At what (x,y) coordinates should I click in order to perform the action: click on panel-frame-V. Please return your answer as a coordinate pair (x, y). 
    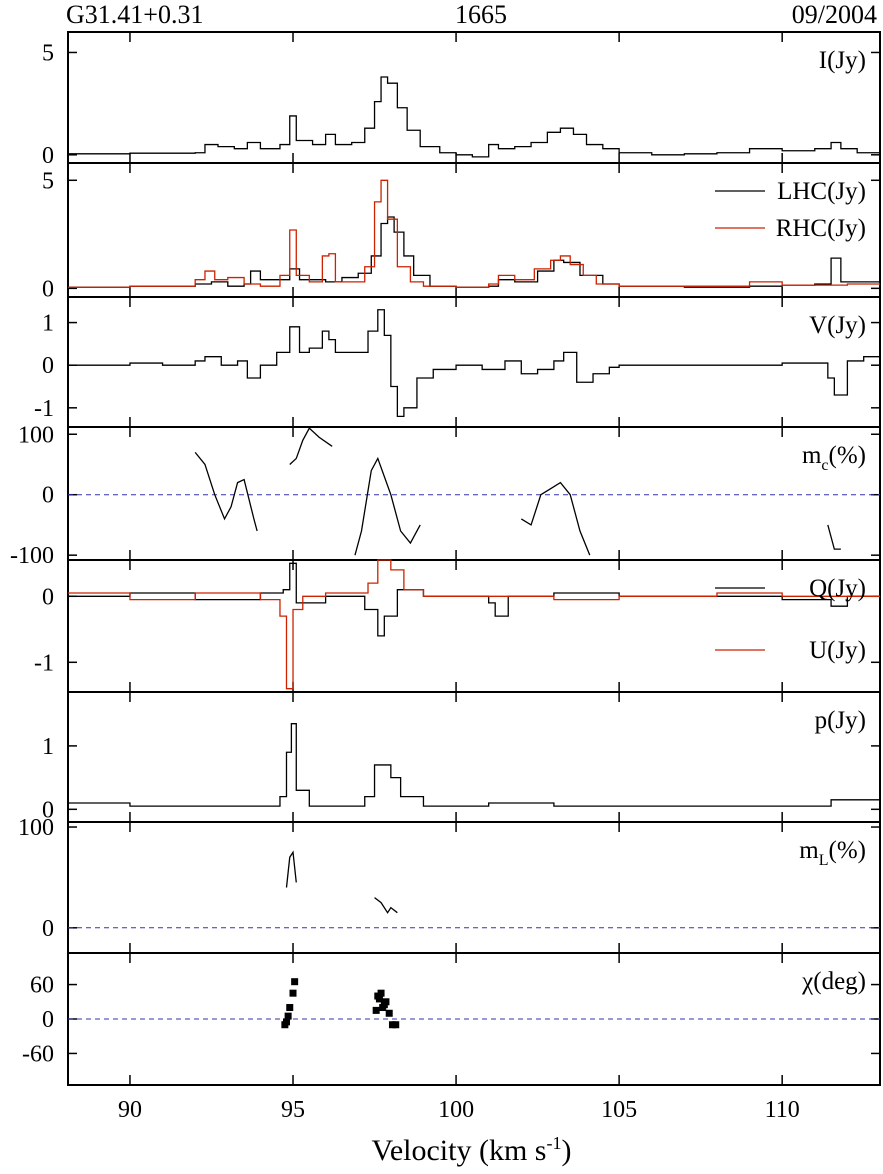
    Looking at the image, I should click on (474, 362).